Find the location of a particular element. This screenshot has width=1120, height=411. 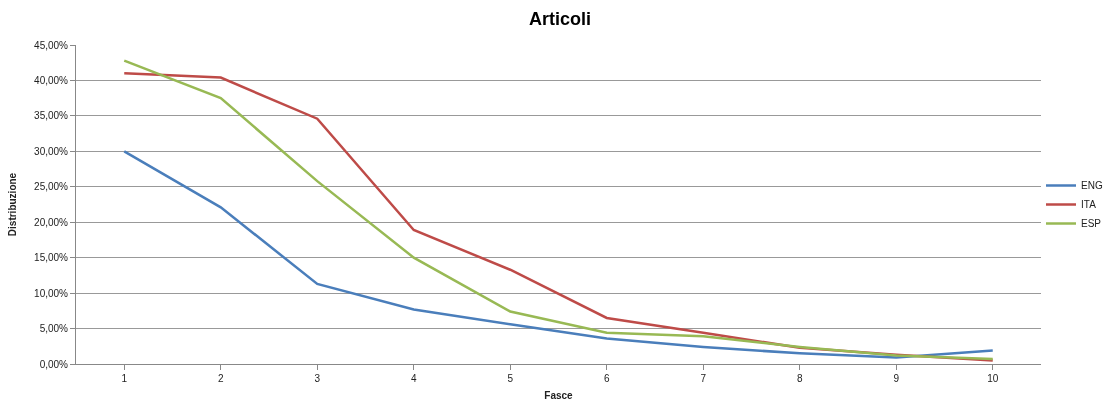

x-tick-label: 4 is located at coordinates (413, 378).